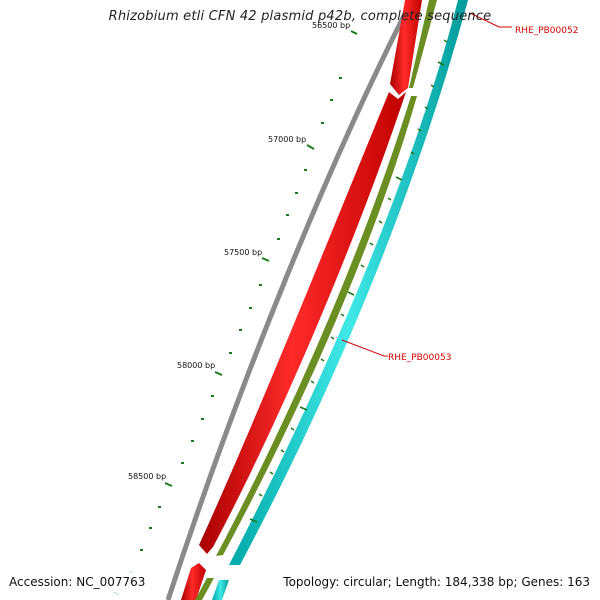 This screenshot has height=600, width=600. Describe the element at coordinates (287, 139) in the screenshot. I see `tick-label-57000: 57000 bp` at that location.